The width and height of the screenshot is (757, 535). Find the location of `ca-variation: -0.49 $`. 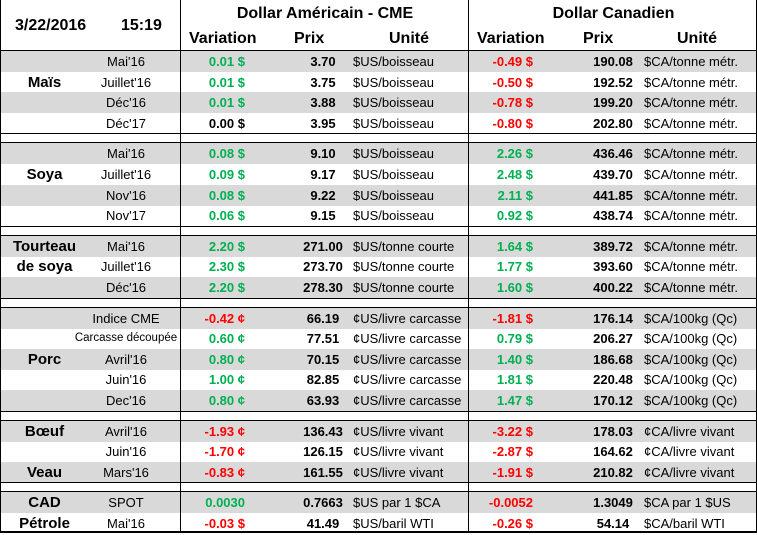

ca-variation: -0.49 $ is located at coordinates (512, 61).